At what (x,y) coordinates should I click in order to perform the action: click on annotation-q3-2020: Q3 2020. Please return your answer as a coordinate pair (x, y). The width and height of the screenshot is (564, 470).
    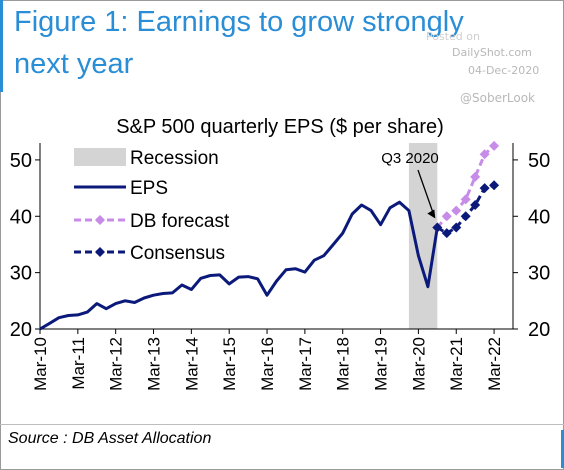
    Looking at the image, I should click on (410, 158).